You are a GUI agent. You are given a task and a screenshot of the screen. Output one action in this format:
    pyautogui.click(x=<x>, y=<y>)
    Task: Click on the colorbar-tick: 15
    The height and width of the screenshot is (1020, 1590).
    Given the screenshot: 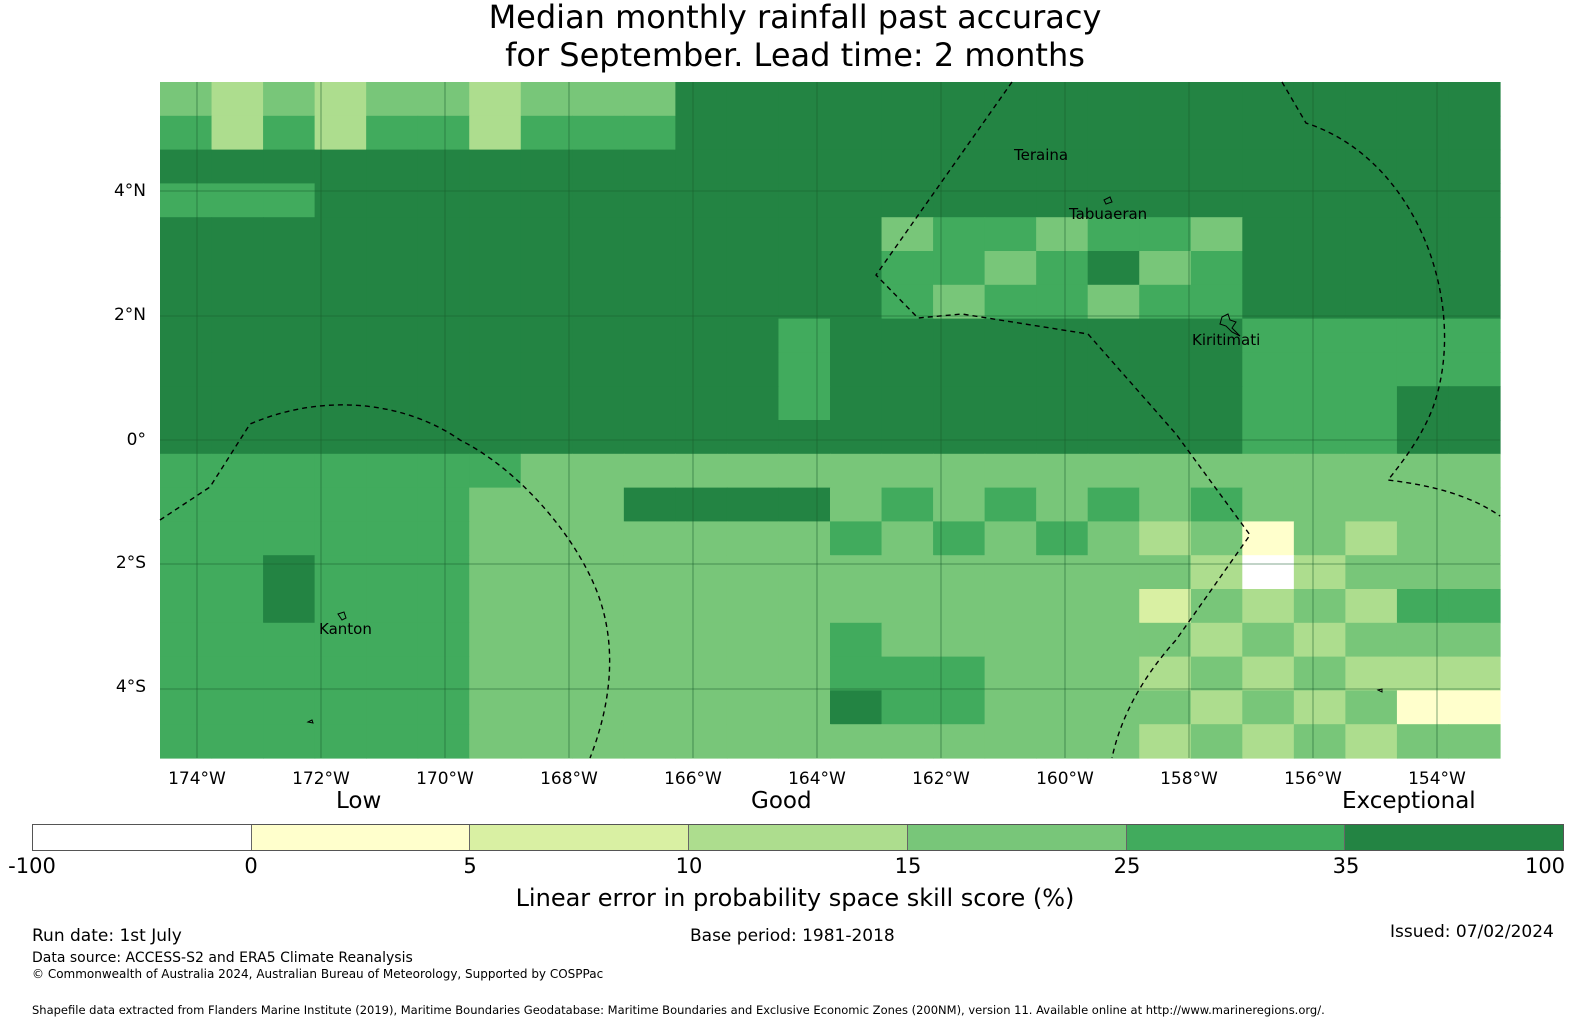 What is the action you would take?
    pyautogui.click(x=908, y=866)
    